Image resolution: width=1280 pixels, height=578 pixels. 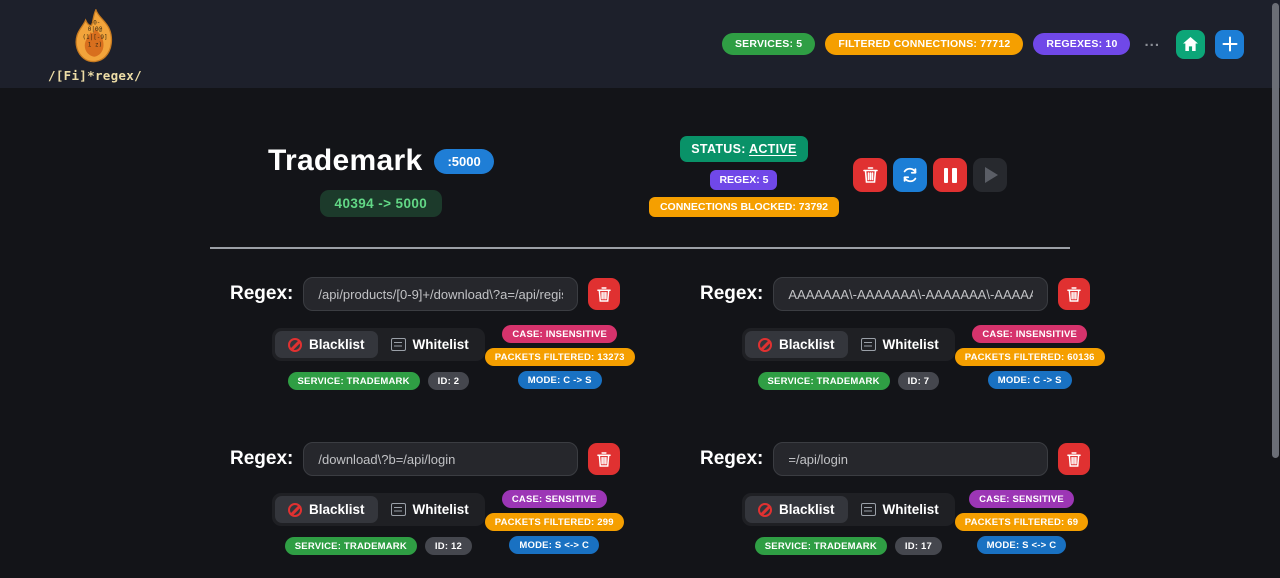 I want to click on scrollbar-thumb, so click(x=1275, y=230).